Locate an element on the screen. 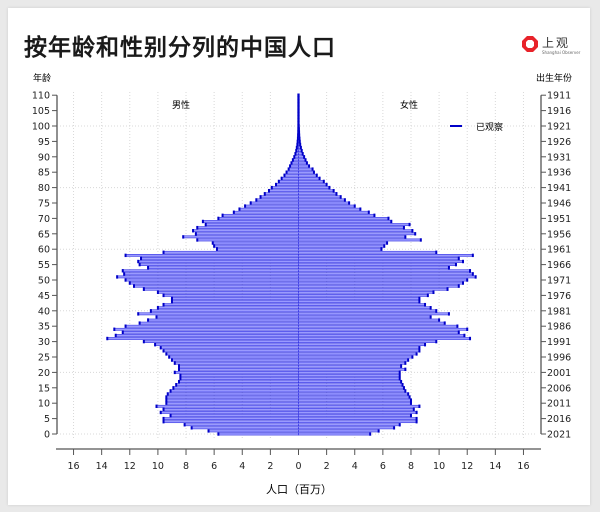  logo: 上观 Shanghai Observer is located at coordinates (552, 47).